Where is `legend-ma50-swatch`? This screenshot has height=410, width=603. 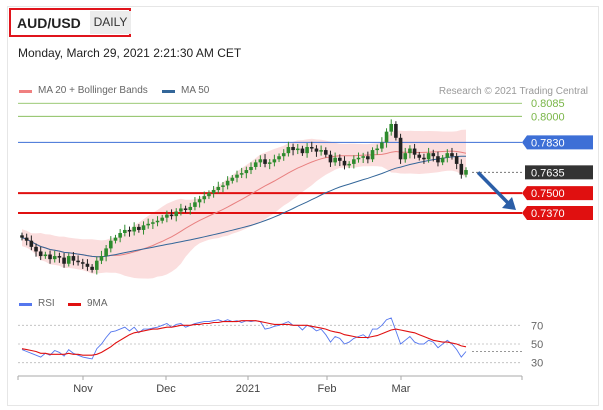
legend-ma50-swatch is located at coordinates (168, 91).